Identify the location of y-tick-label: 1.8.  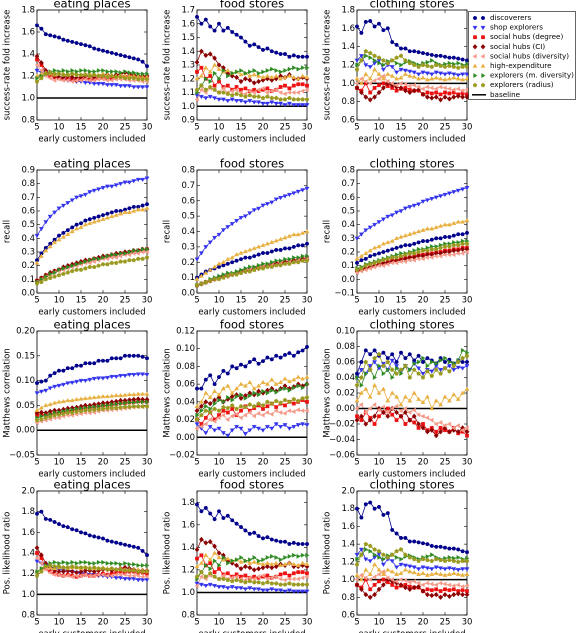
(348, 509).